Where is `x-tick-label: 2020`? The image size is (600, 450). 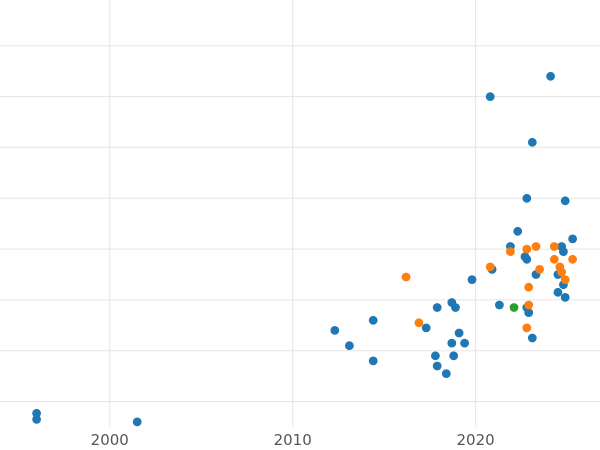
x-tick-label: 2020 is located at coordinates (476, 440).